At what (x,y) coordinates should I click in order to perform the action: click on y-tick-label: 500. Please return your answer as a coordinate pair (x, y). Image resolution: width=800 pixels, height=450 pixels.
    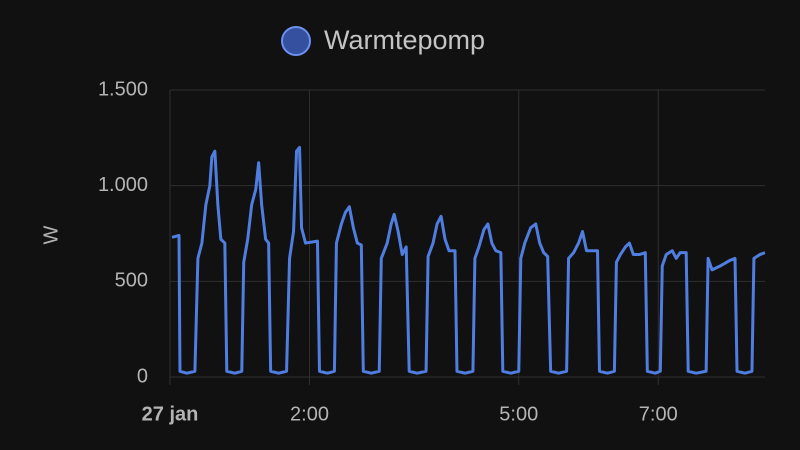
    Looking at the image, I should click on (131, 281).